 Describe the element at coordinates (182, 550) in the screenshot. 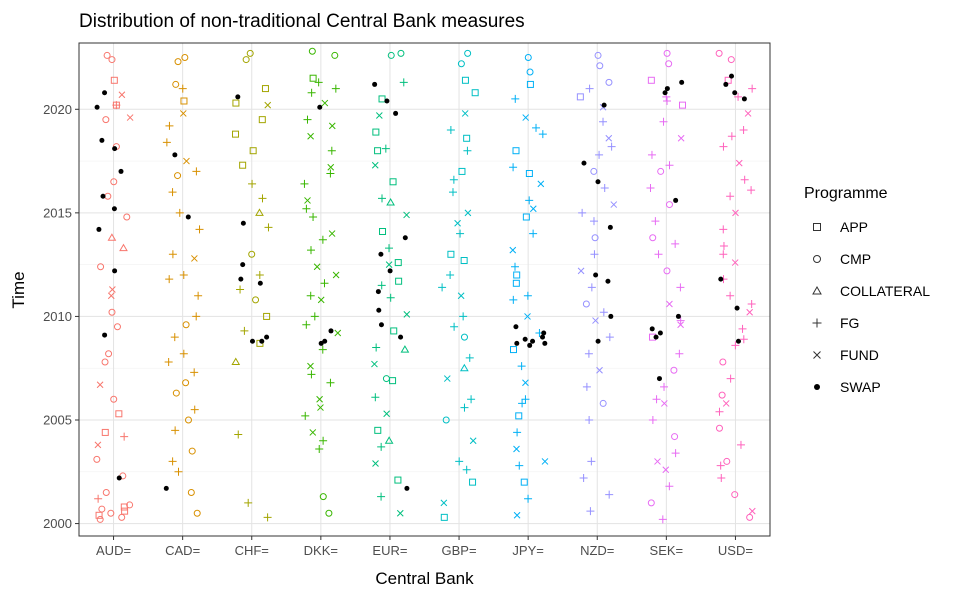

I see `x-tick-label: CAD=` at that location.